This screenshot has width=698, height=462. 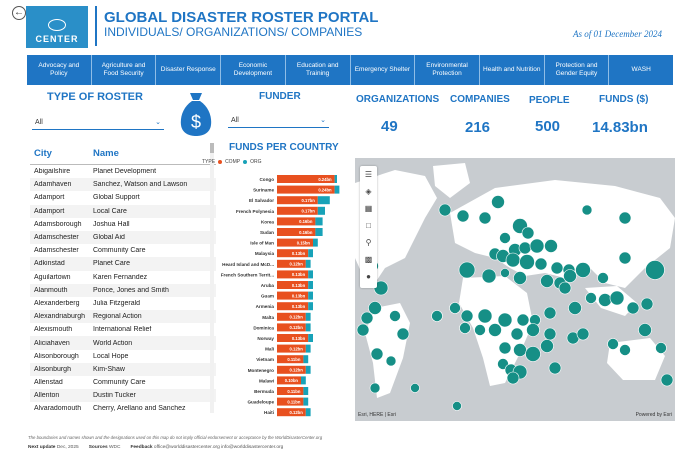 What do you see at coordinates (19, 13) in the screenshot?
I see `back-icon: ←` at bounding box center [19, 13].